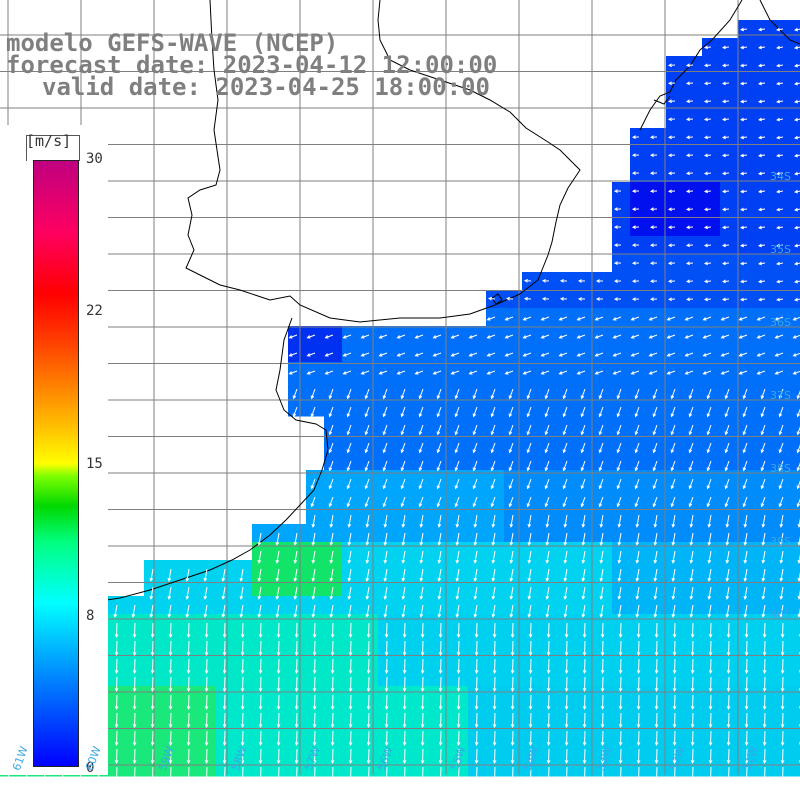  What do you see at coordinates (94, 464) in the screenshot?
I see `colorbar-tick-15: 15` at bounding box center [94, 464].